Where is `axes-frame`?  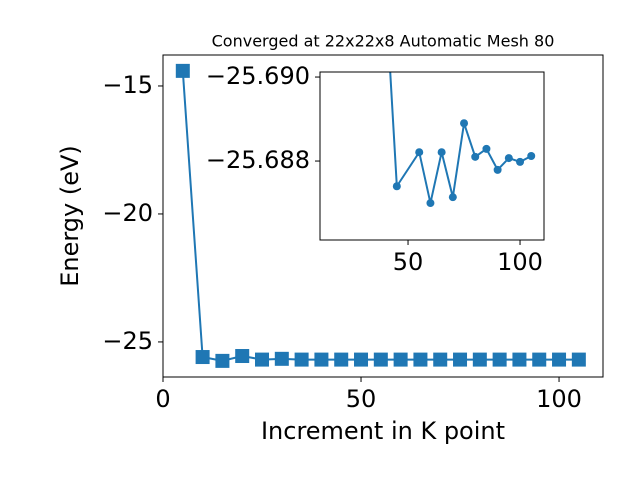
axes-frame is located at coordinates (432, 156).